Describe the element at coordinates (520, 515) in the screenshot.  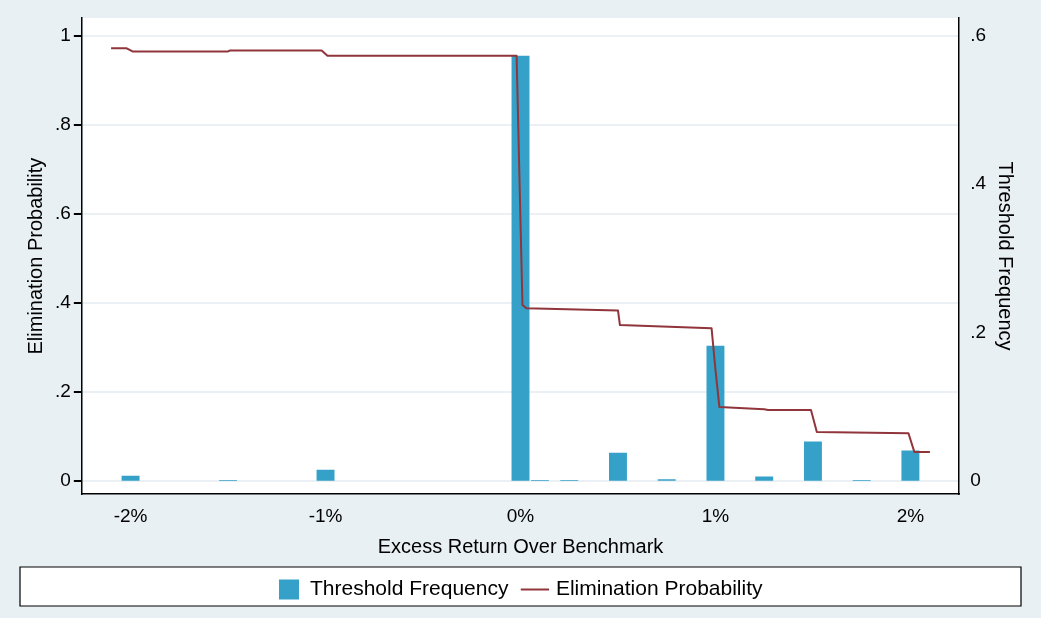
I see `x-tick-label: 0%` at that location.